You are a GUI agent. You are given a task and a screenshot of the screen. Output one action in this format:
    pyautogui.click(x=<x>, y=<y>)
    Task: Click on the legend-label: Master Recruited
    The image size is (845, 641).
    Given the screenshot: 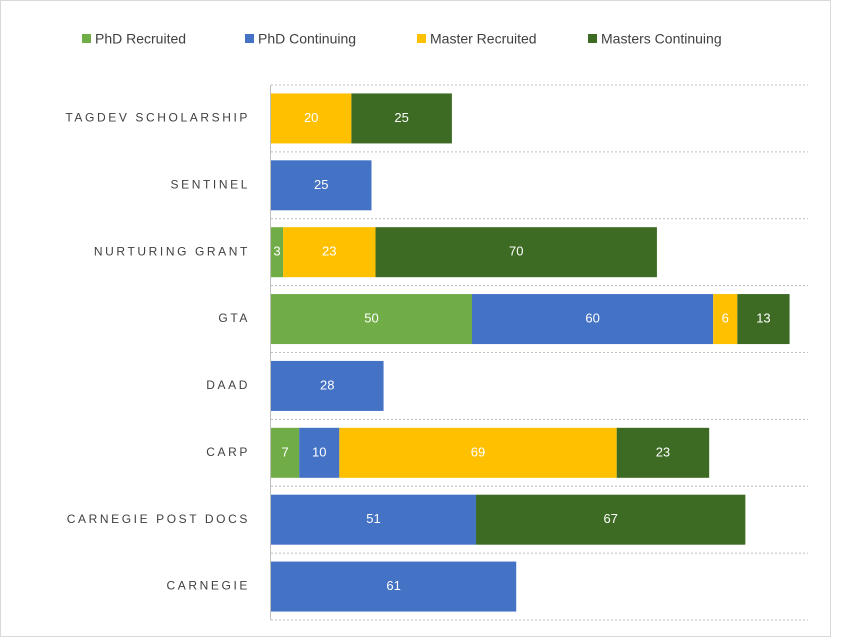 What is the action you would take?
    pyautogui.click(x=483, y=39)
    